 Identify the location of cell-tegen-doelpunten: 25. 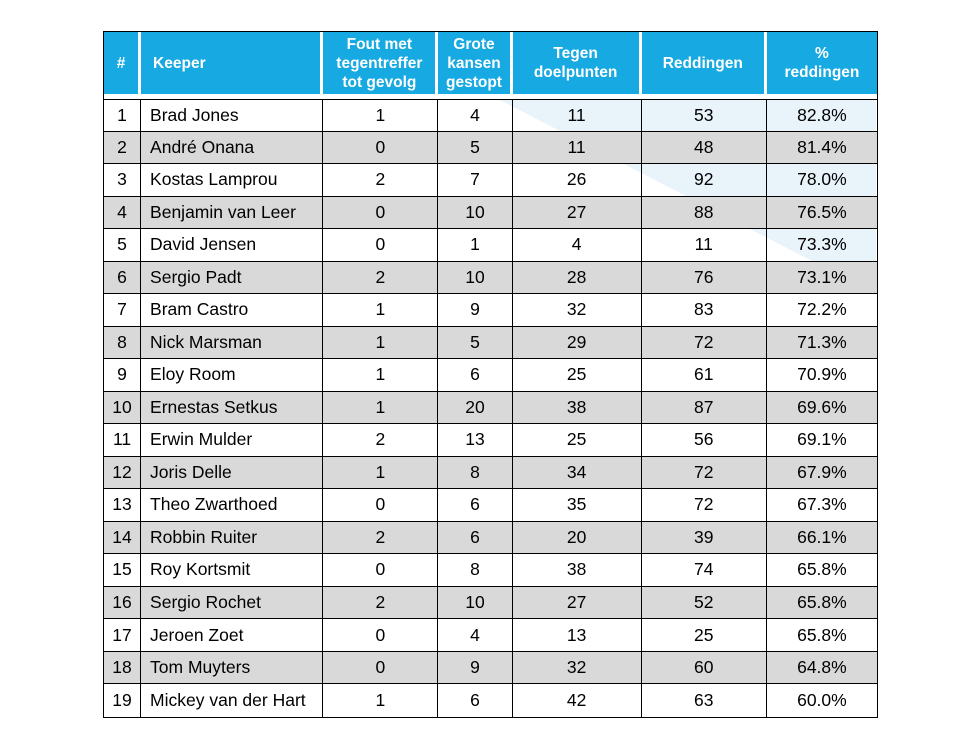
(577, 375).